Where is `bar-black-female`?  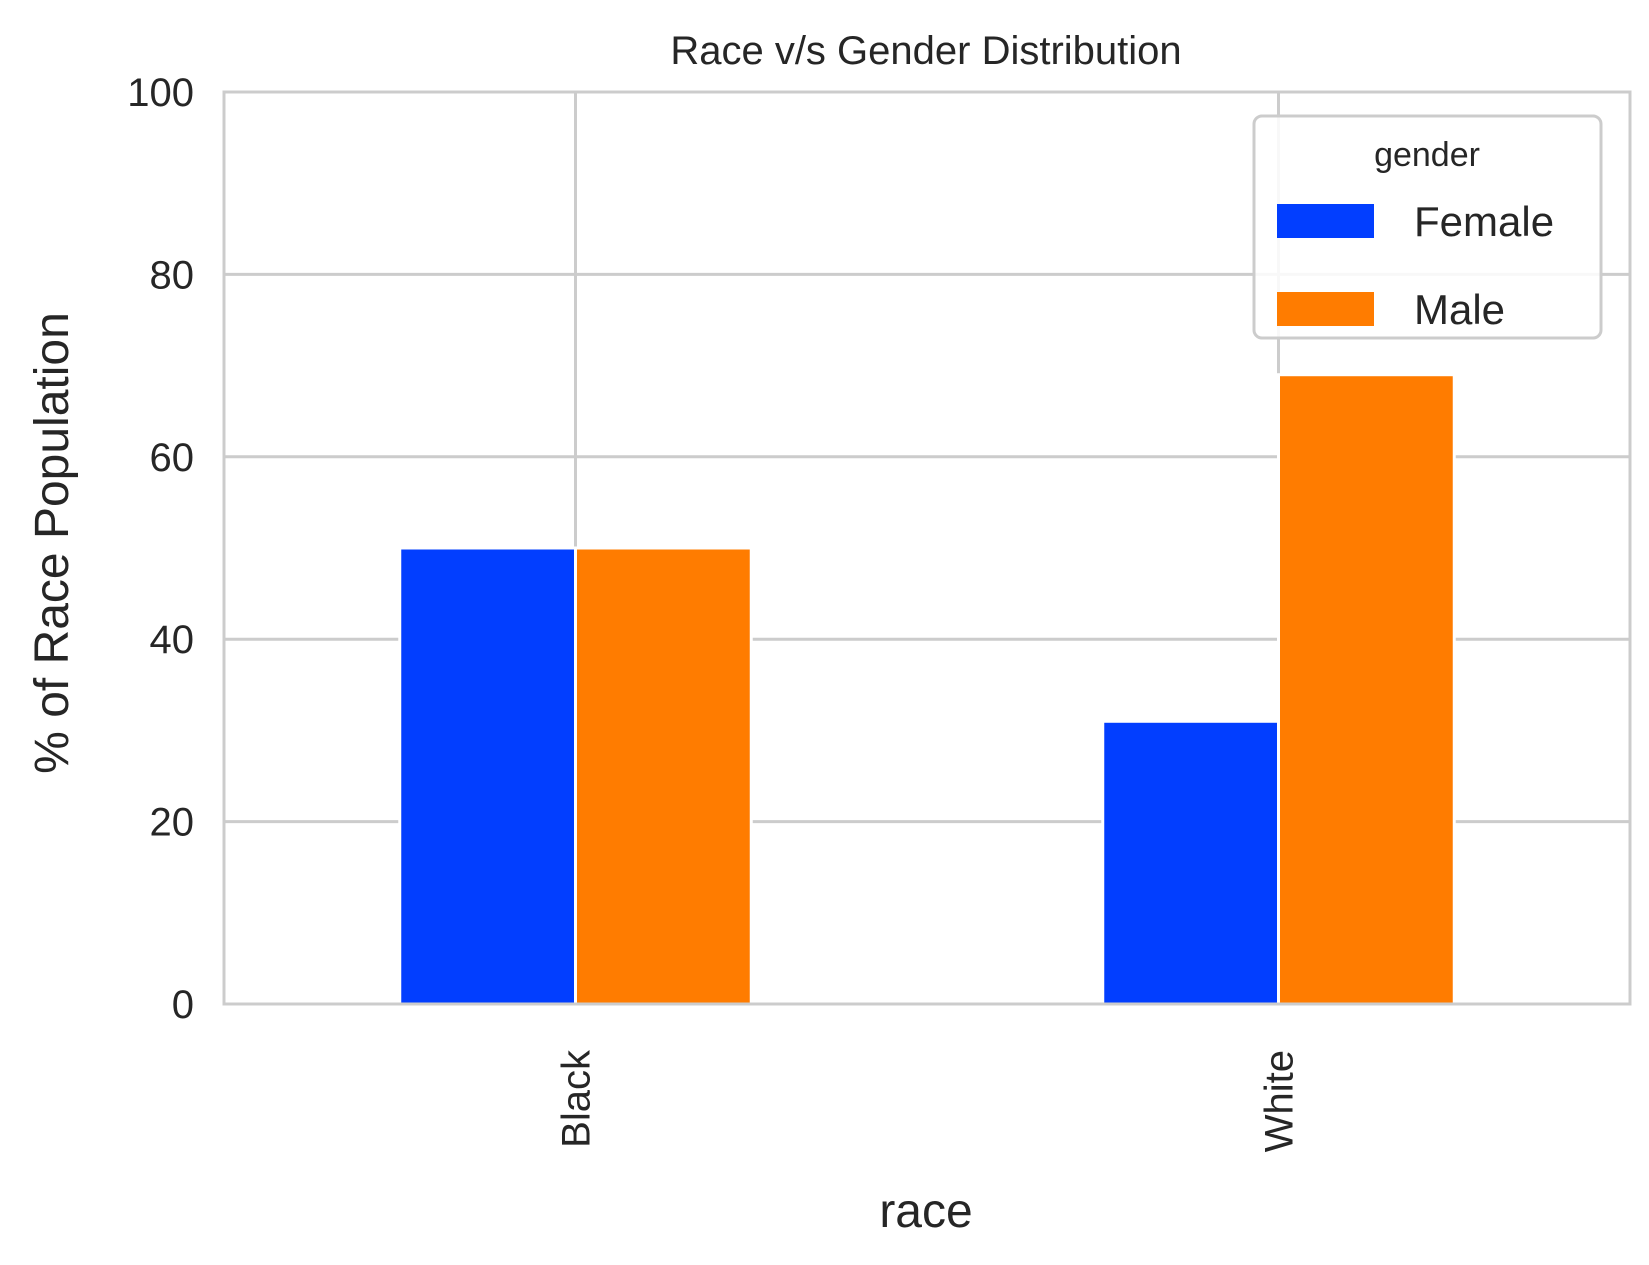 bar-black-female is located at coordinates (487, 776).